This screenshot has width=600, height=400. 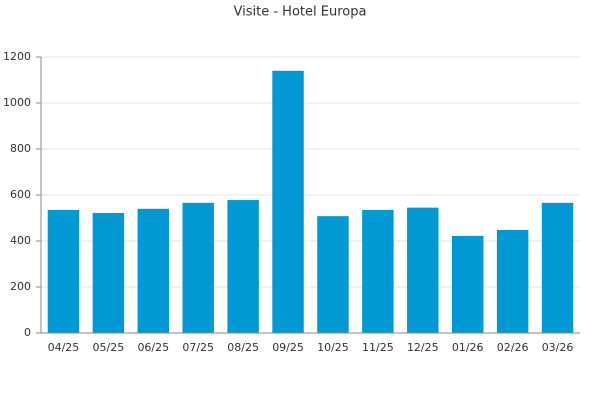 What do you see at coordinates (558, 347) in the screenshot?
I see `x-tick-label: 03/26` at bounding box center [558, 347].